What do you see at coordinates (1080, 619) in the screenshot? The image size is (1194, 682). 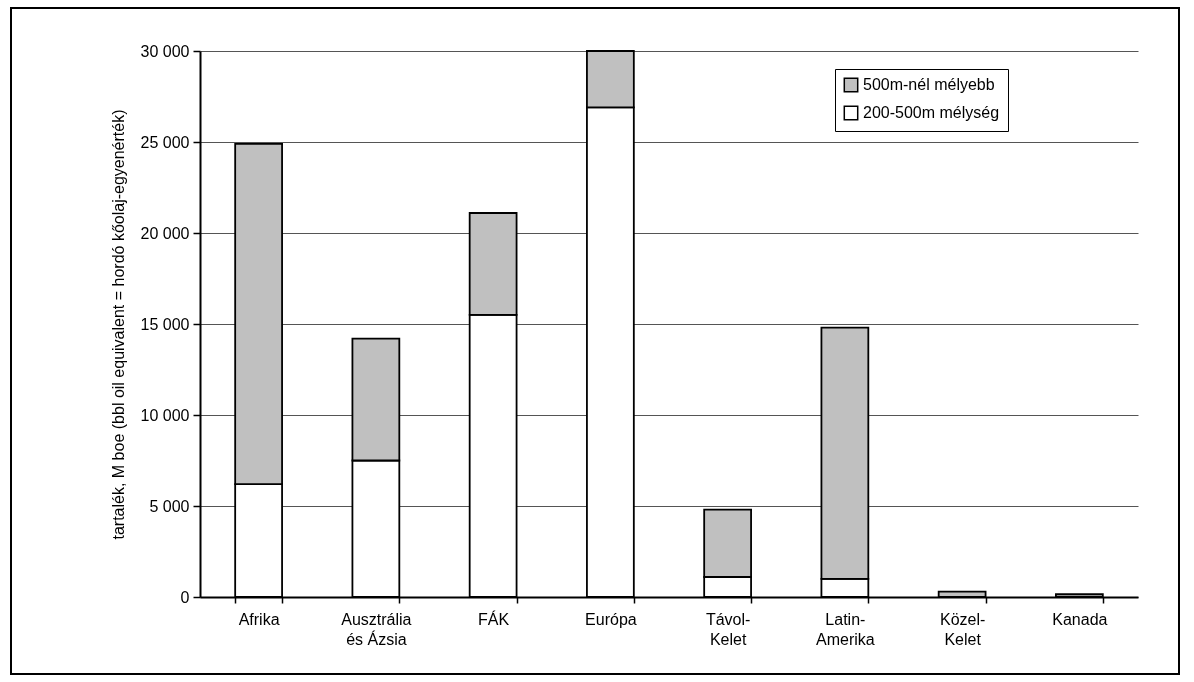 I see `x-tick-label: Kanada` at bounding box center [1080, 619].